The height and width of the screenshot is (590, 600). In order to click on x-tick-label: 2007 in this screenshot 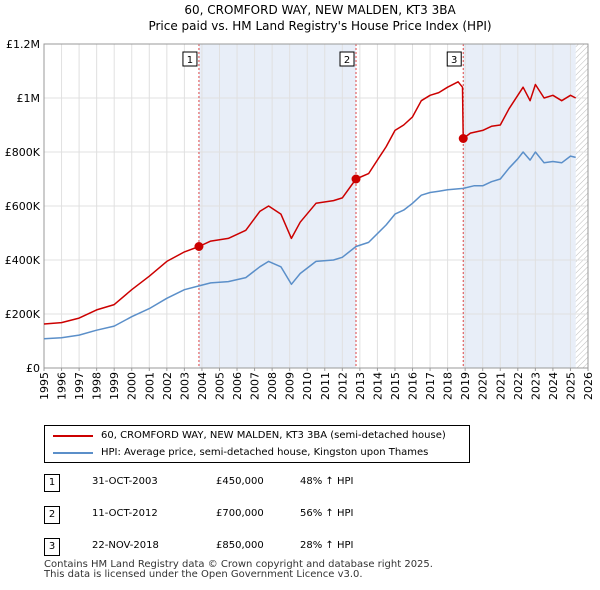, I will do `click(255, 386)`.